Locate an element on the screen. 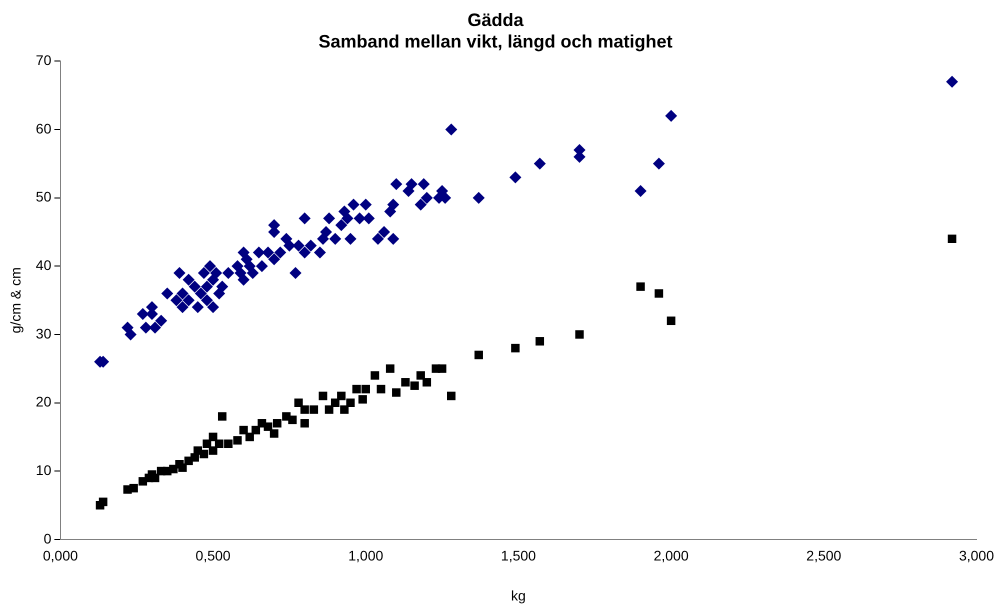 The width and height of the screenshot is (997, 613). y-tick-label: 70 is located at coordinates (44, 60).